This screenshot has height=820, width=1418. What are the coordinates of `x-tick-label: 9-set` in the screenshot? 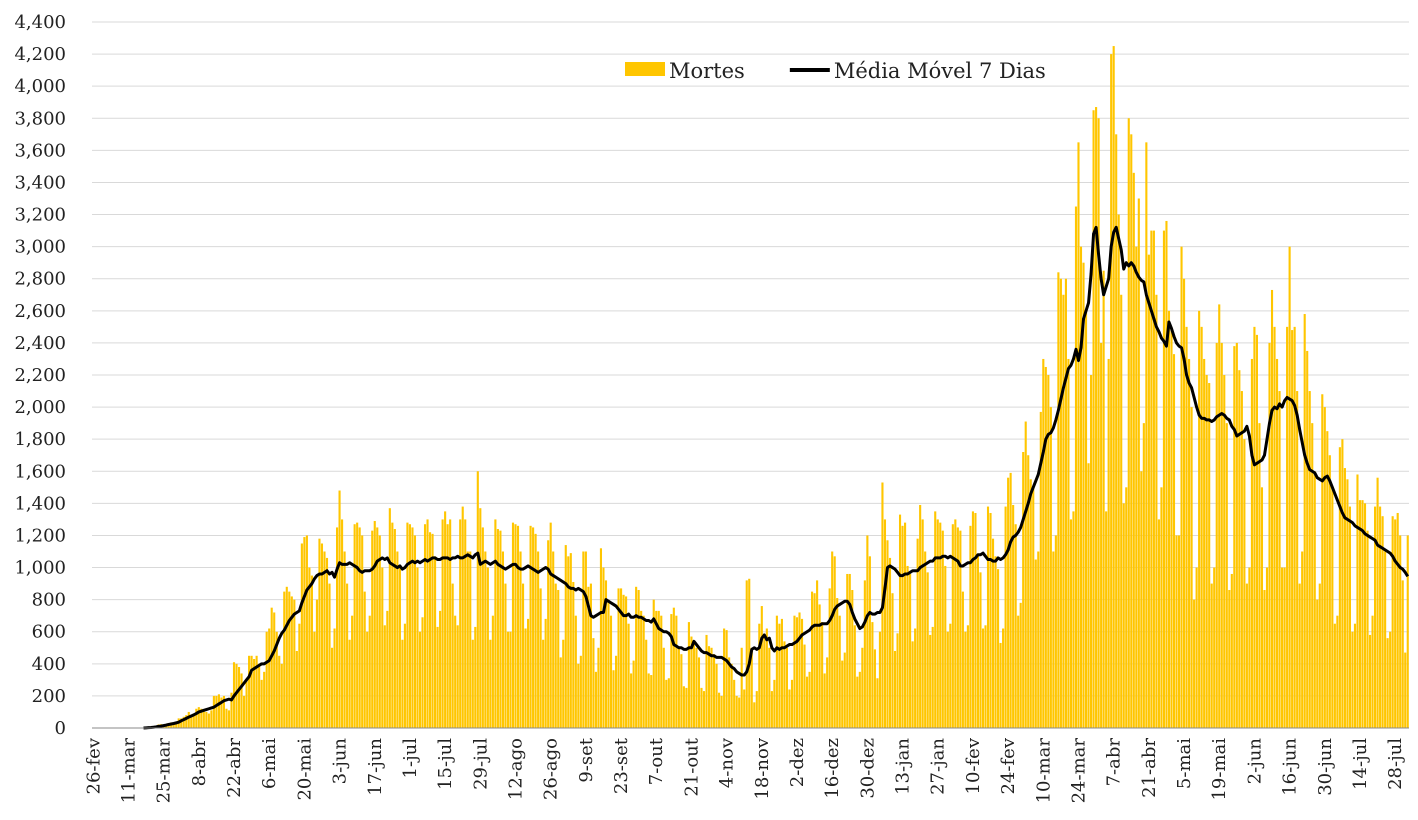 It's located at (586, 759).